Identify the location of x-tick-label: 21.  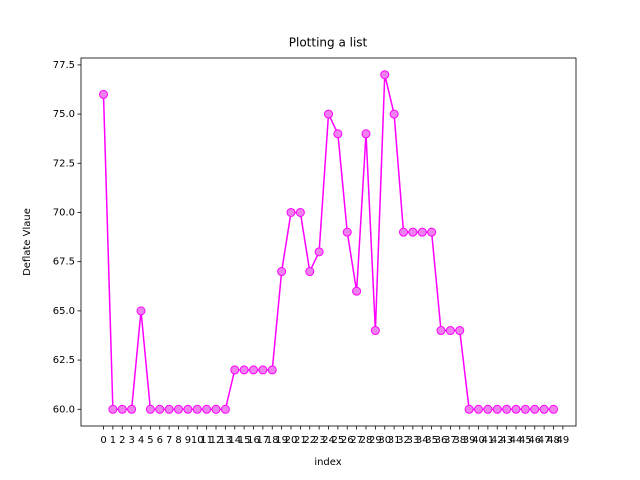
(300, 440).